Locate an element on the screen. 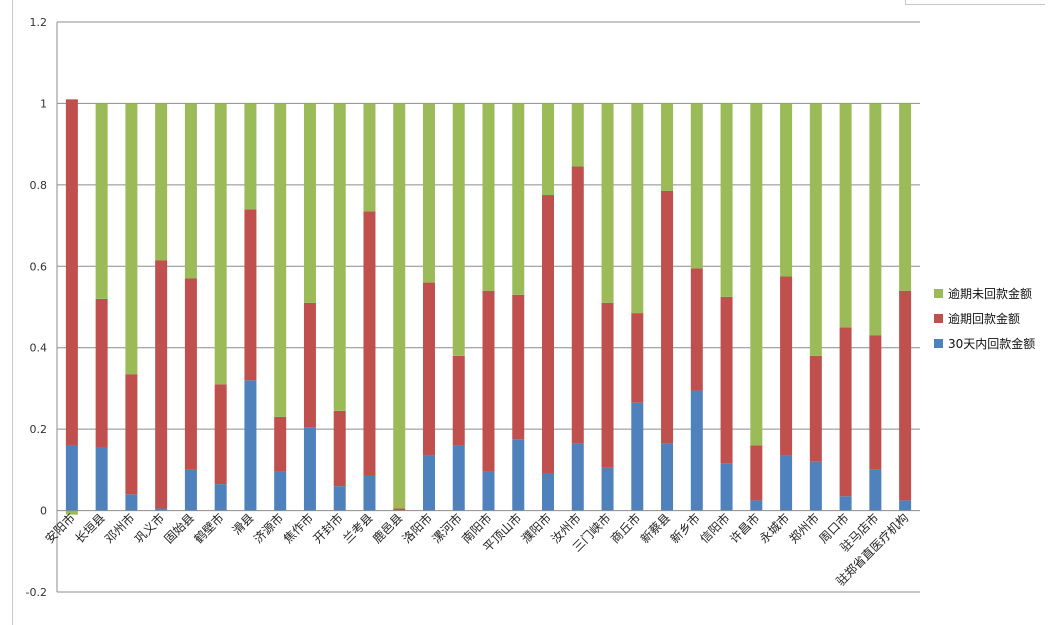 The image size is (1050, 625). x-category-label: 郑州市 is located at coordinates (804, 528).